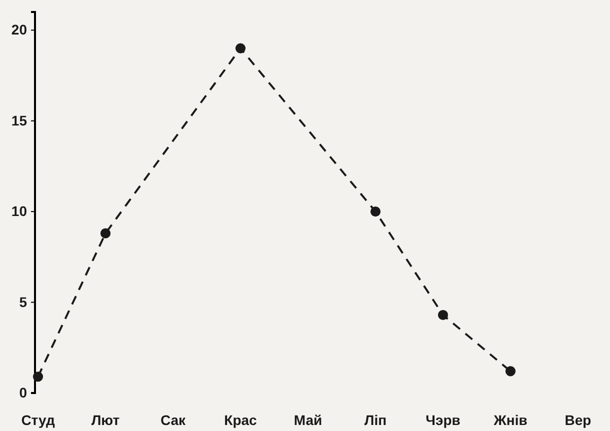 This screenshot has width=610, height=431. I want to click on x-tick-label: Май, so click(308, 420).